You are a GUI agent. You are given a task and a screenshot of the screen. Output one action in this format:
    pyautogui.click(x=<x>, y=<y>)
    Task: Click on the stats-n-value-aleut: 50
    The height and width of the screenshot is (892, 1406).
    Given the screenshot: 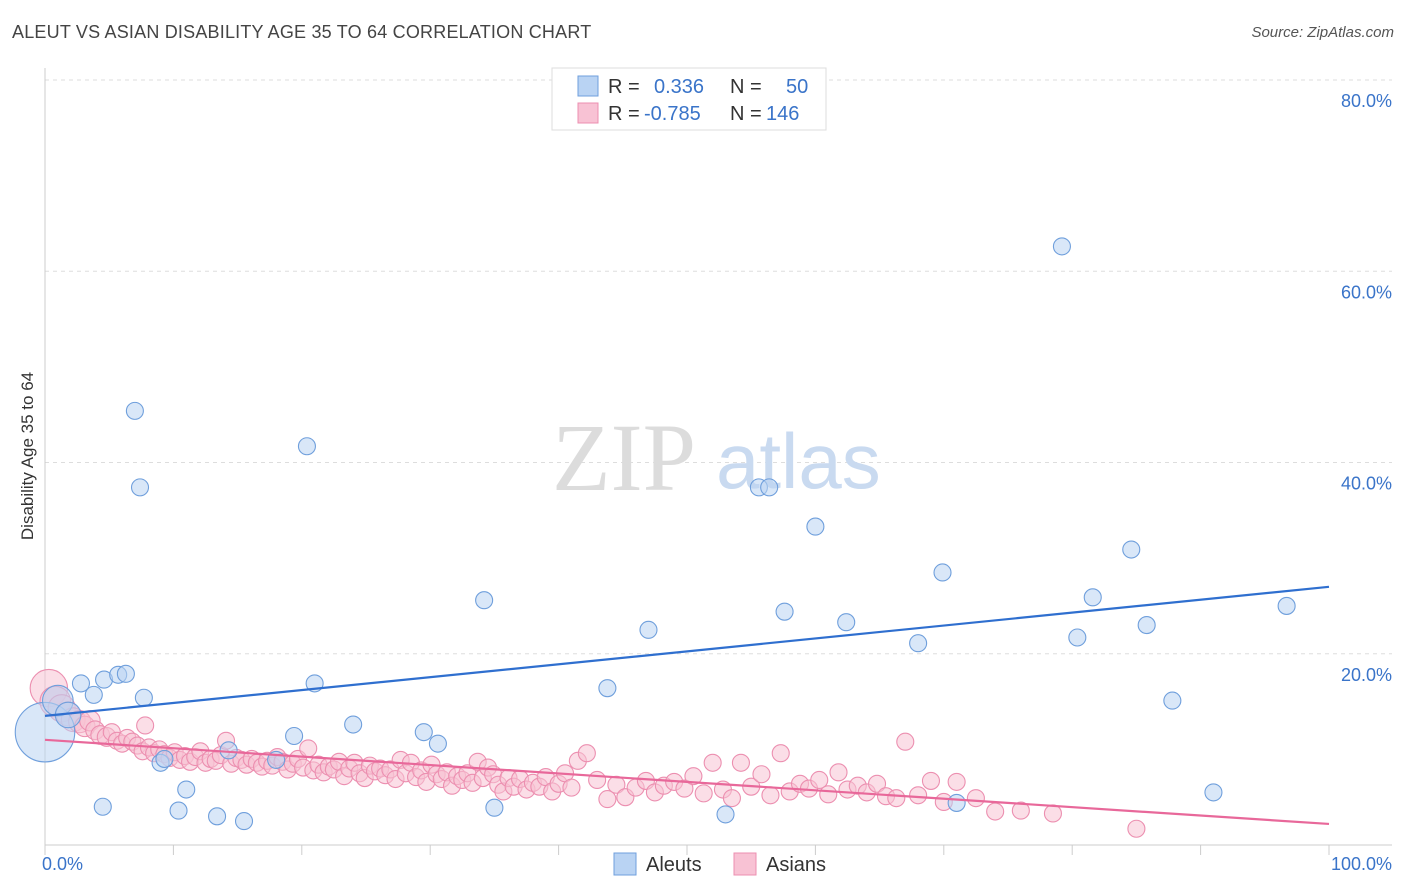 What is the action you would take?
    pyautogui.click(x=797, y=87)
    